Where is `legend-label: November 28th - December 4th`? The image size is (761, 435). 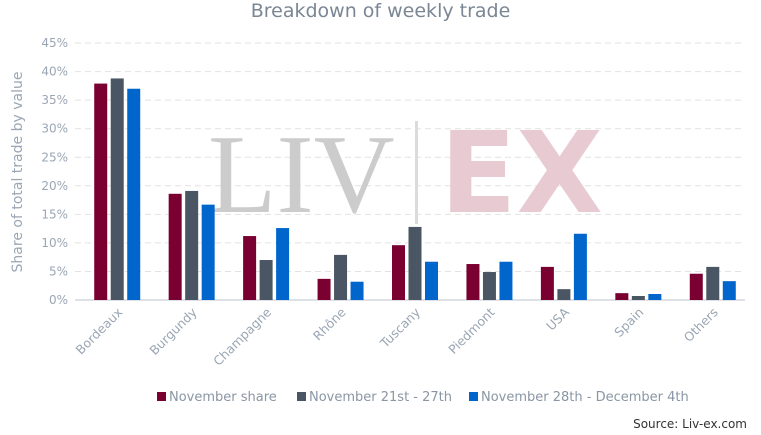 legend-label: November 28th - December 4th is located at coordinates (585, 397).